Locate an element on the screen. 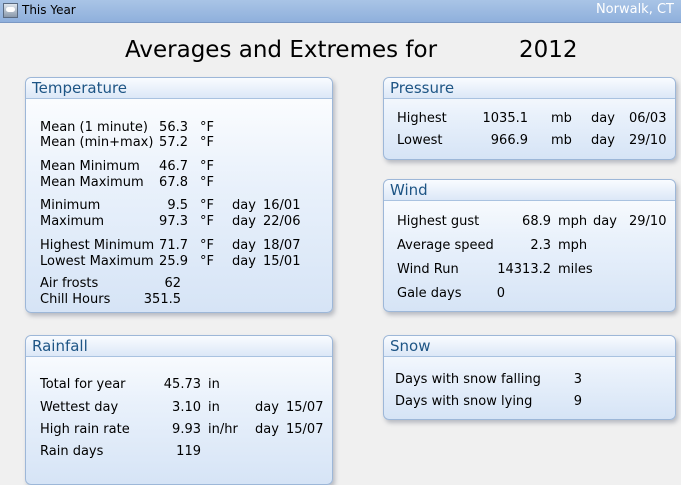 The height and width of the screenshot is (485, 681). temp-lowest-maximum-label: Lowest Maximum is located at coordinates (97, 261).